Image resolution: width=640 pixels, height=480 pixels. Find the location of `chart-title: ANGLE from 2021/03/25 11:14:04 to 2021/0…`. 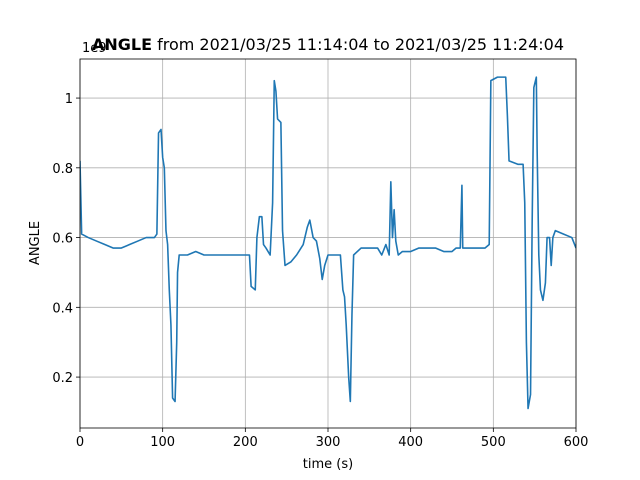

chart-title: ANGLE from 2021/03/25 11:14:04 to 2021/0… is located at coordinates (328, 44).